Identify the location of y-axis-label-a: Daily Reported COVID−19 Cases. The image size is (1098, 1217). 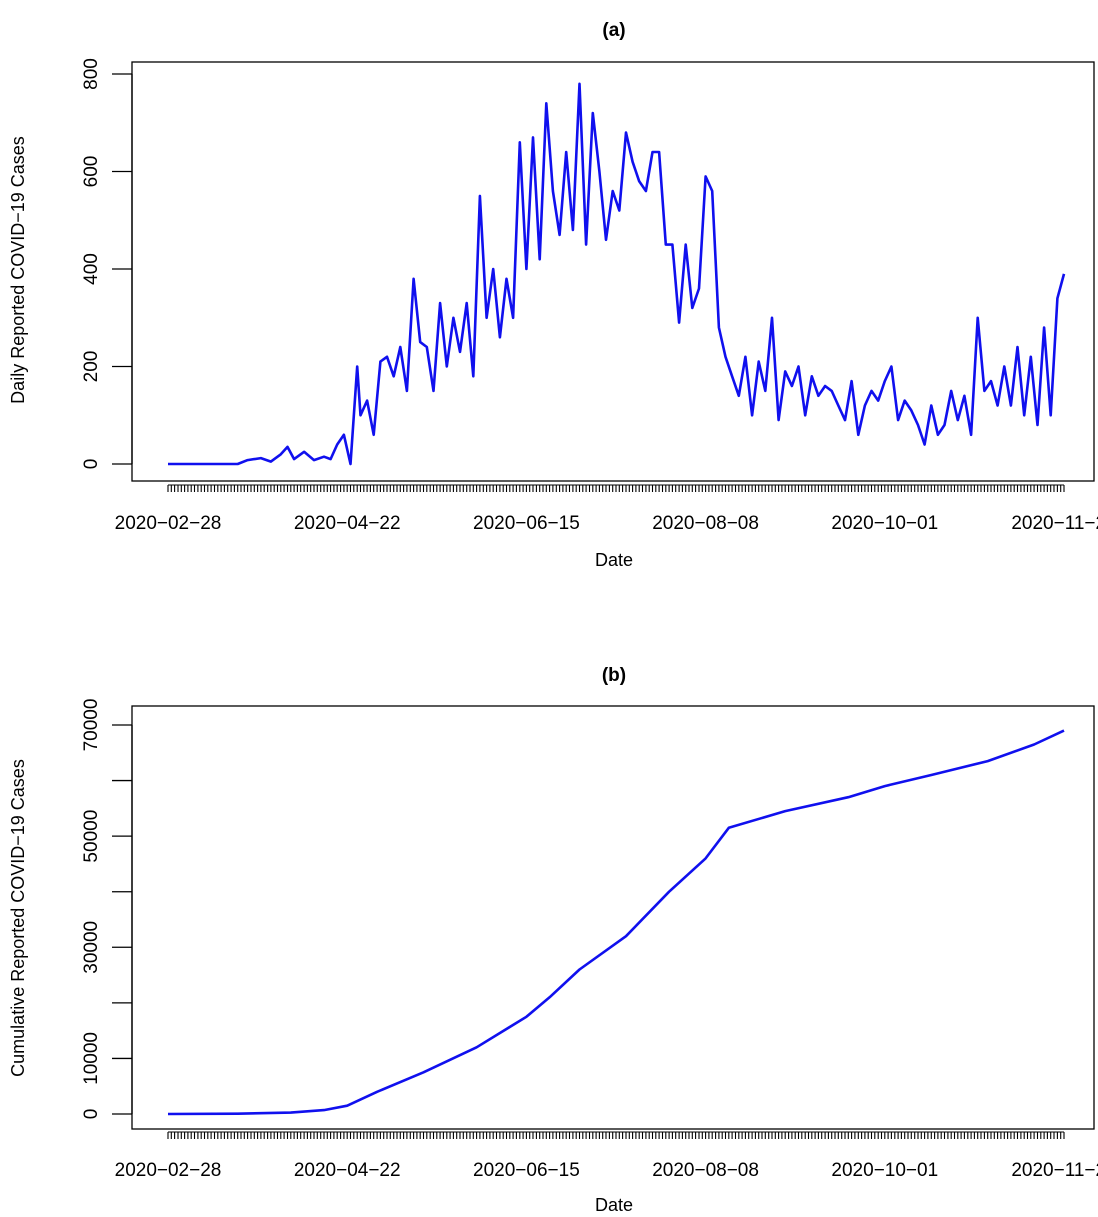
(18, 270).